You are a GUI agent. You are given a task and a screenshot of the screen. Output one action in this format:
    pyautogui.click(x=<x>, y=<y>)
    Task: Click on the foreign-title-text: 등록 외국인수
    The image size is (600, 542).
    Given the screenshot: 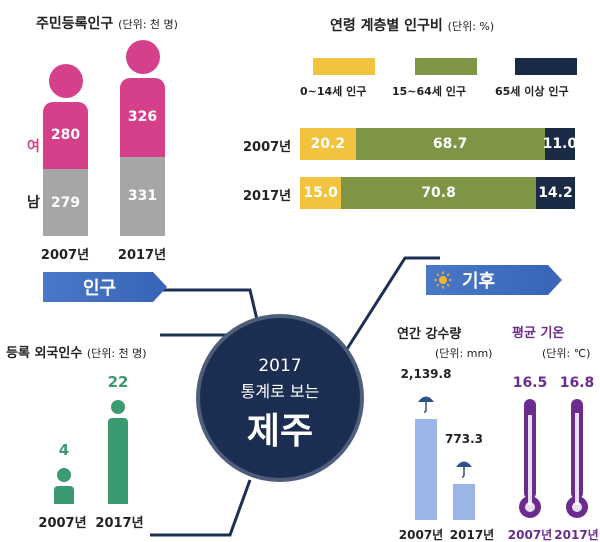 What is the action you would take?
    pyautogui.click(x=44, y=353)
    